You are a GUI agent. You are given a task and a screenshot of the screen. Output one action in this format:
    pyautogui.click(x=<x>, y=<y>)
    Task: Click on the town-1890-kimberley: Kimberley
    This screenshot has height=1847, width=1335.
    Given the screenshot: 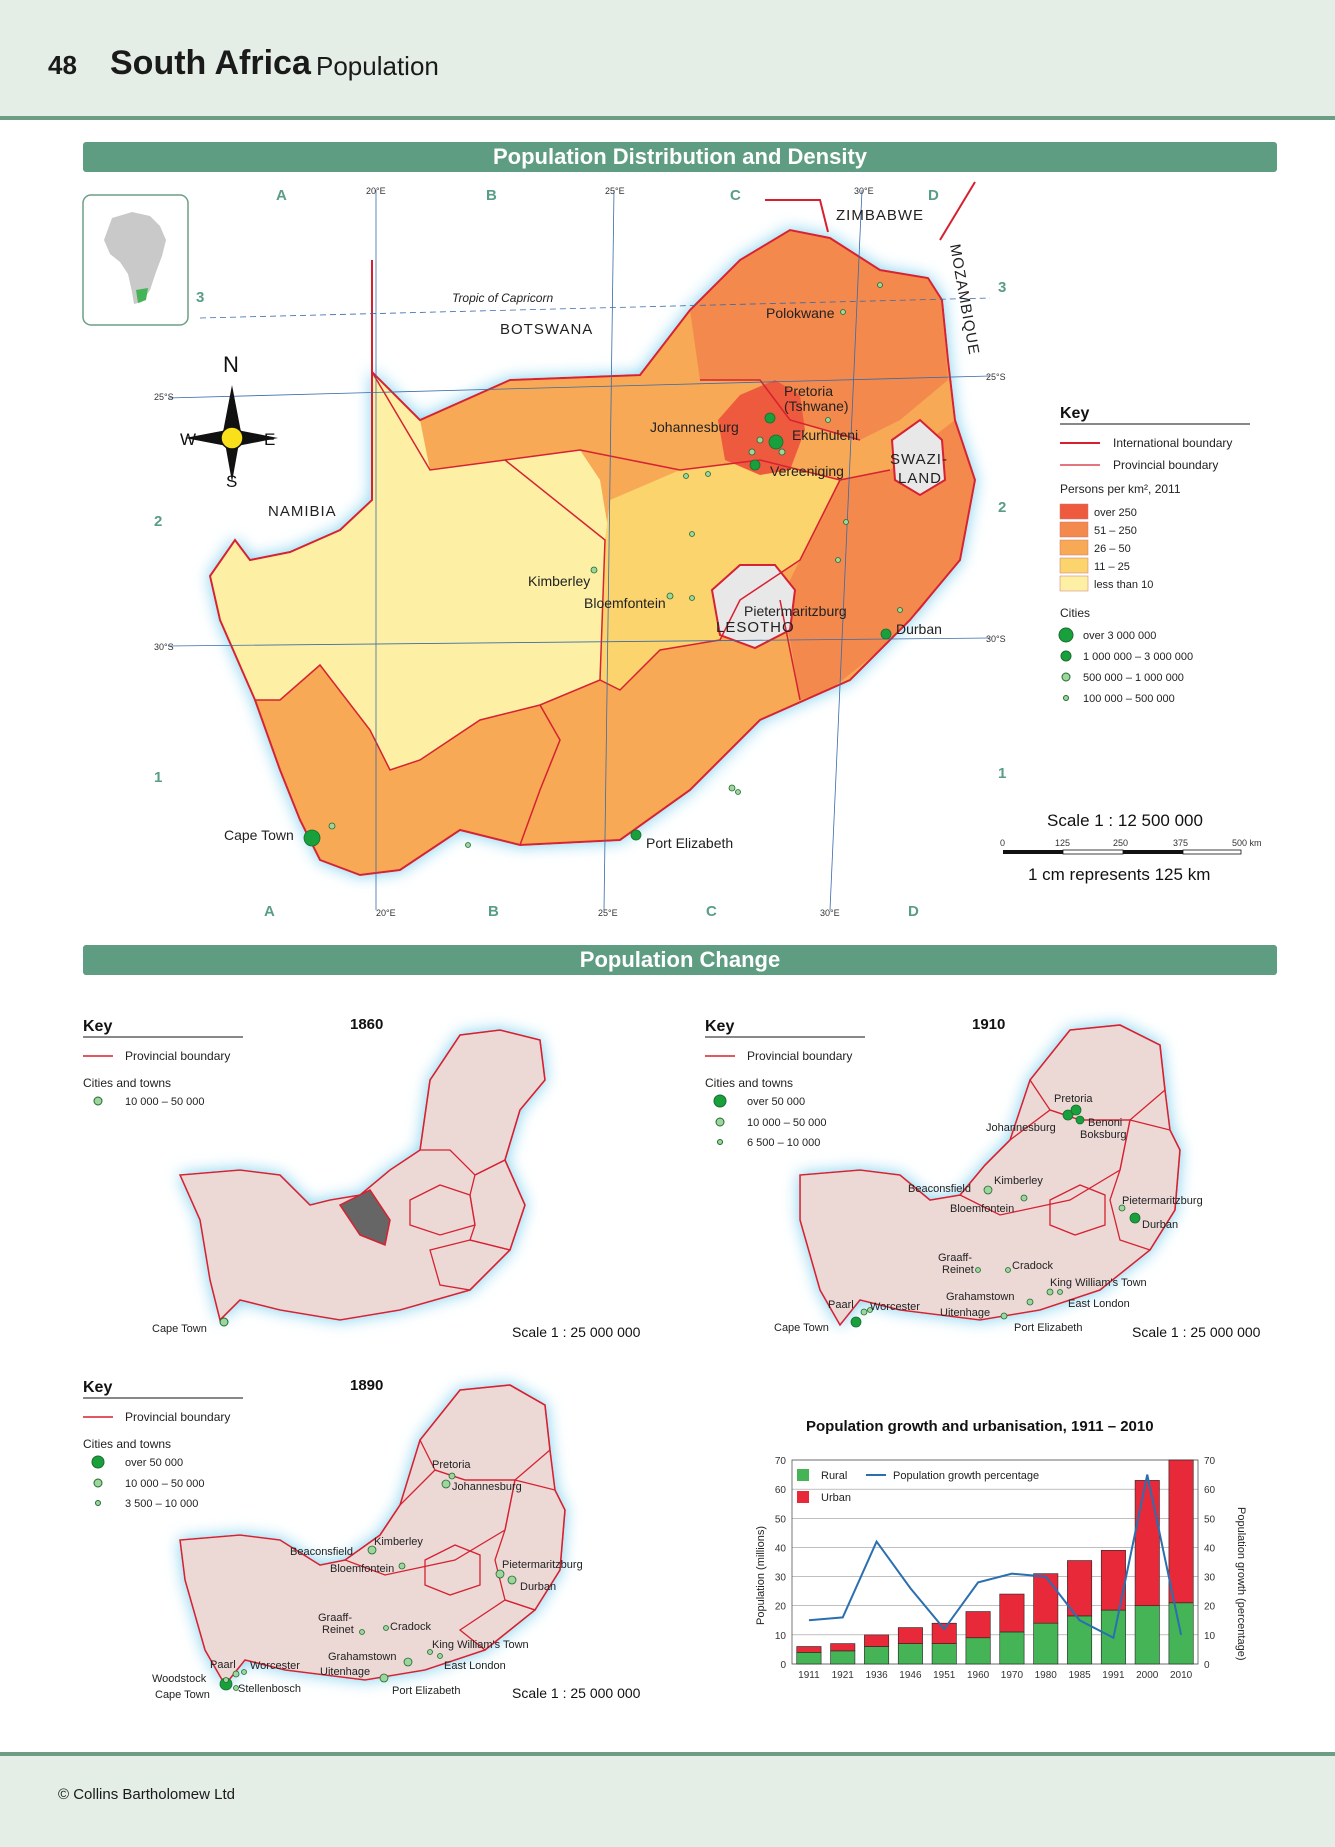 What is the action you would take?
    pyautogui.click(x=398, y=1542)
    